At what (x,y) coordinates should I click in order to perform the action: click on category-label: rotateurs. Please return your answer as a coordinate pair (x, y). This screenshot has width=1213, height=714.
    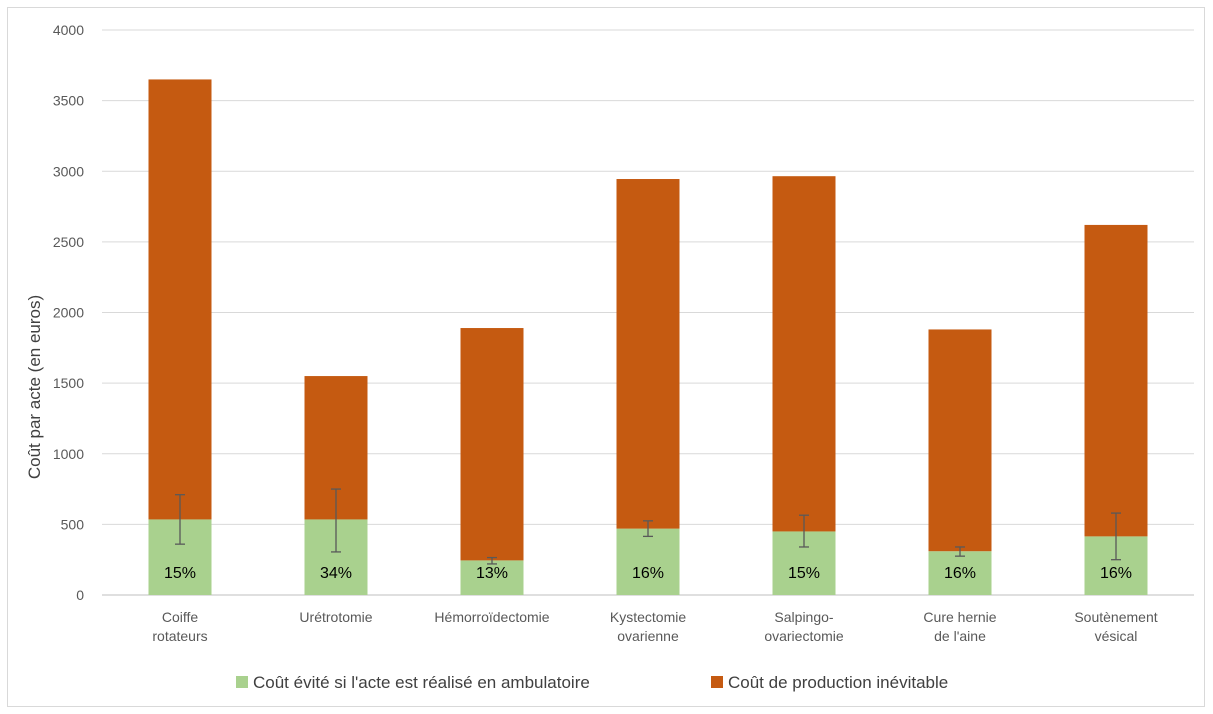
    Looking at the image, I should click on (179, 636).